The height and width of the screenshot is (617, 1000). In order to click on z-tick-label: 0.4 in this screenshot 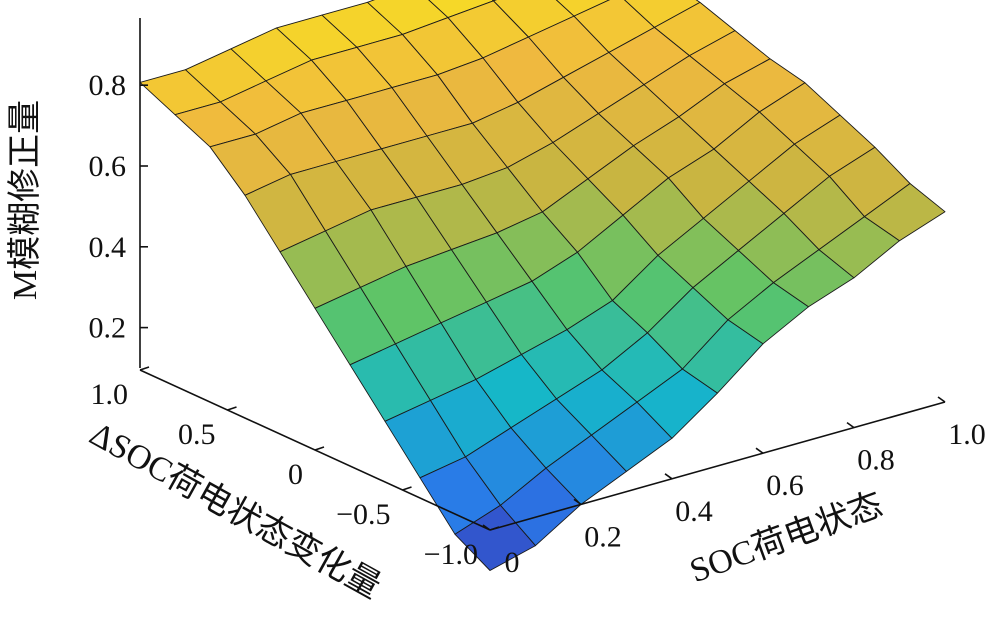, I will do `click(108, 247)`.